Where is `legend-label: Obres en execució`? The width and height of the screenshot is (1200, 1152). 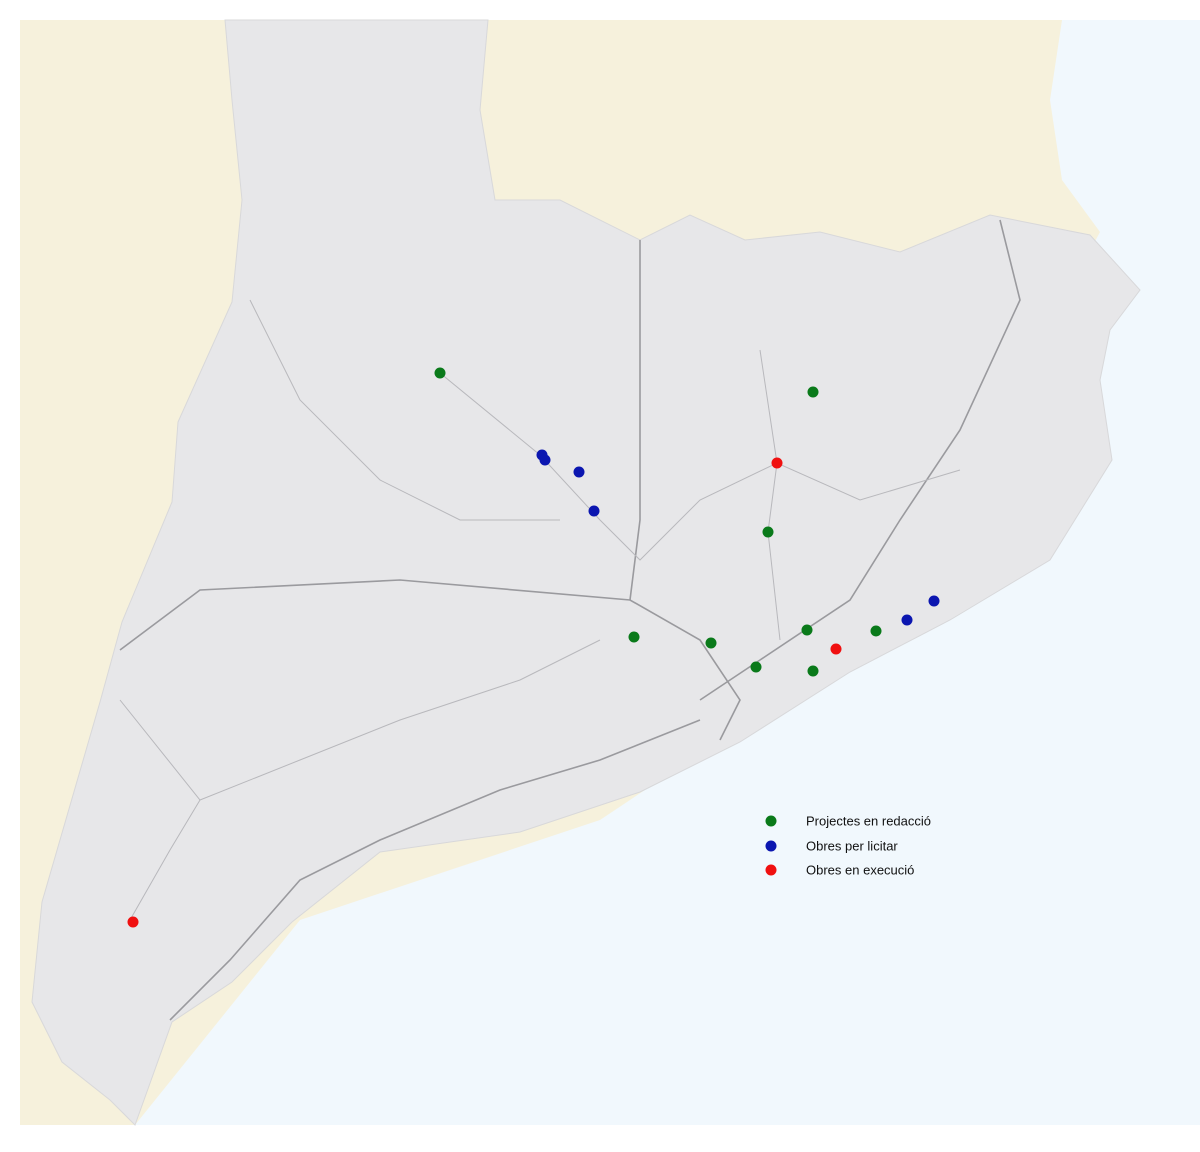
legend-label: Obres en execució is located at coordinates (860, 869).